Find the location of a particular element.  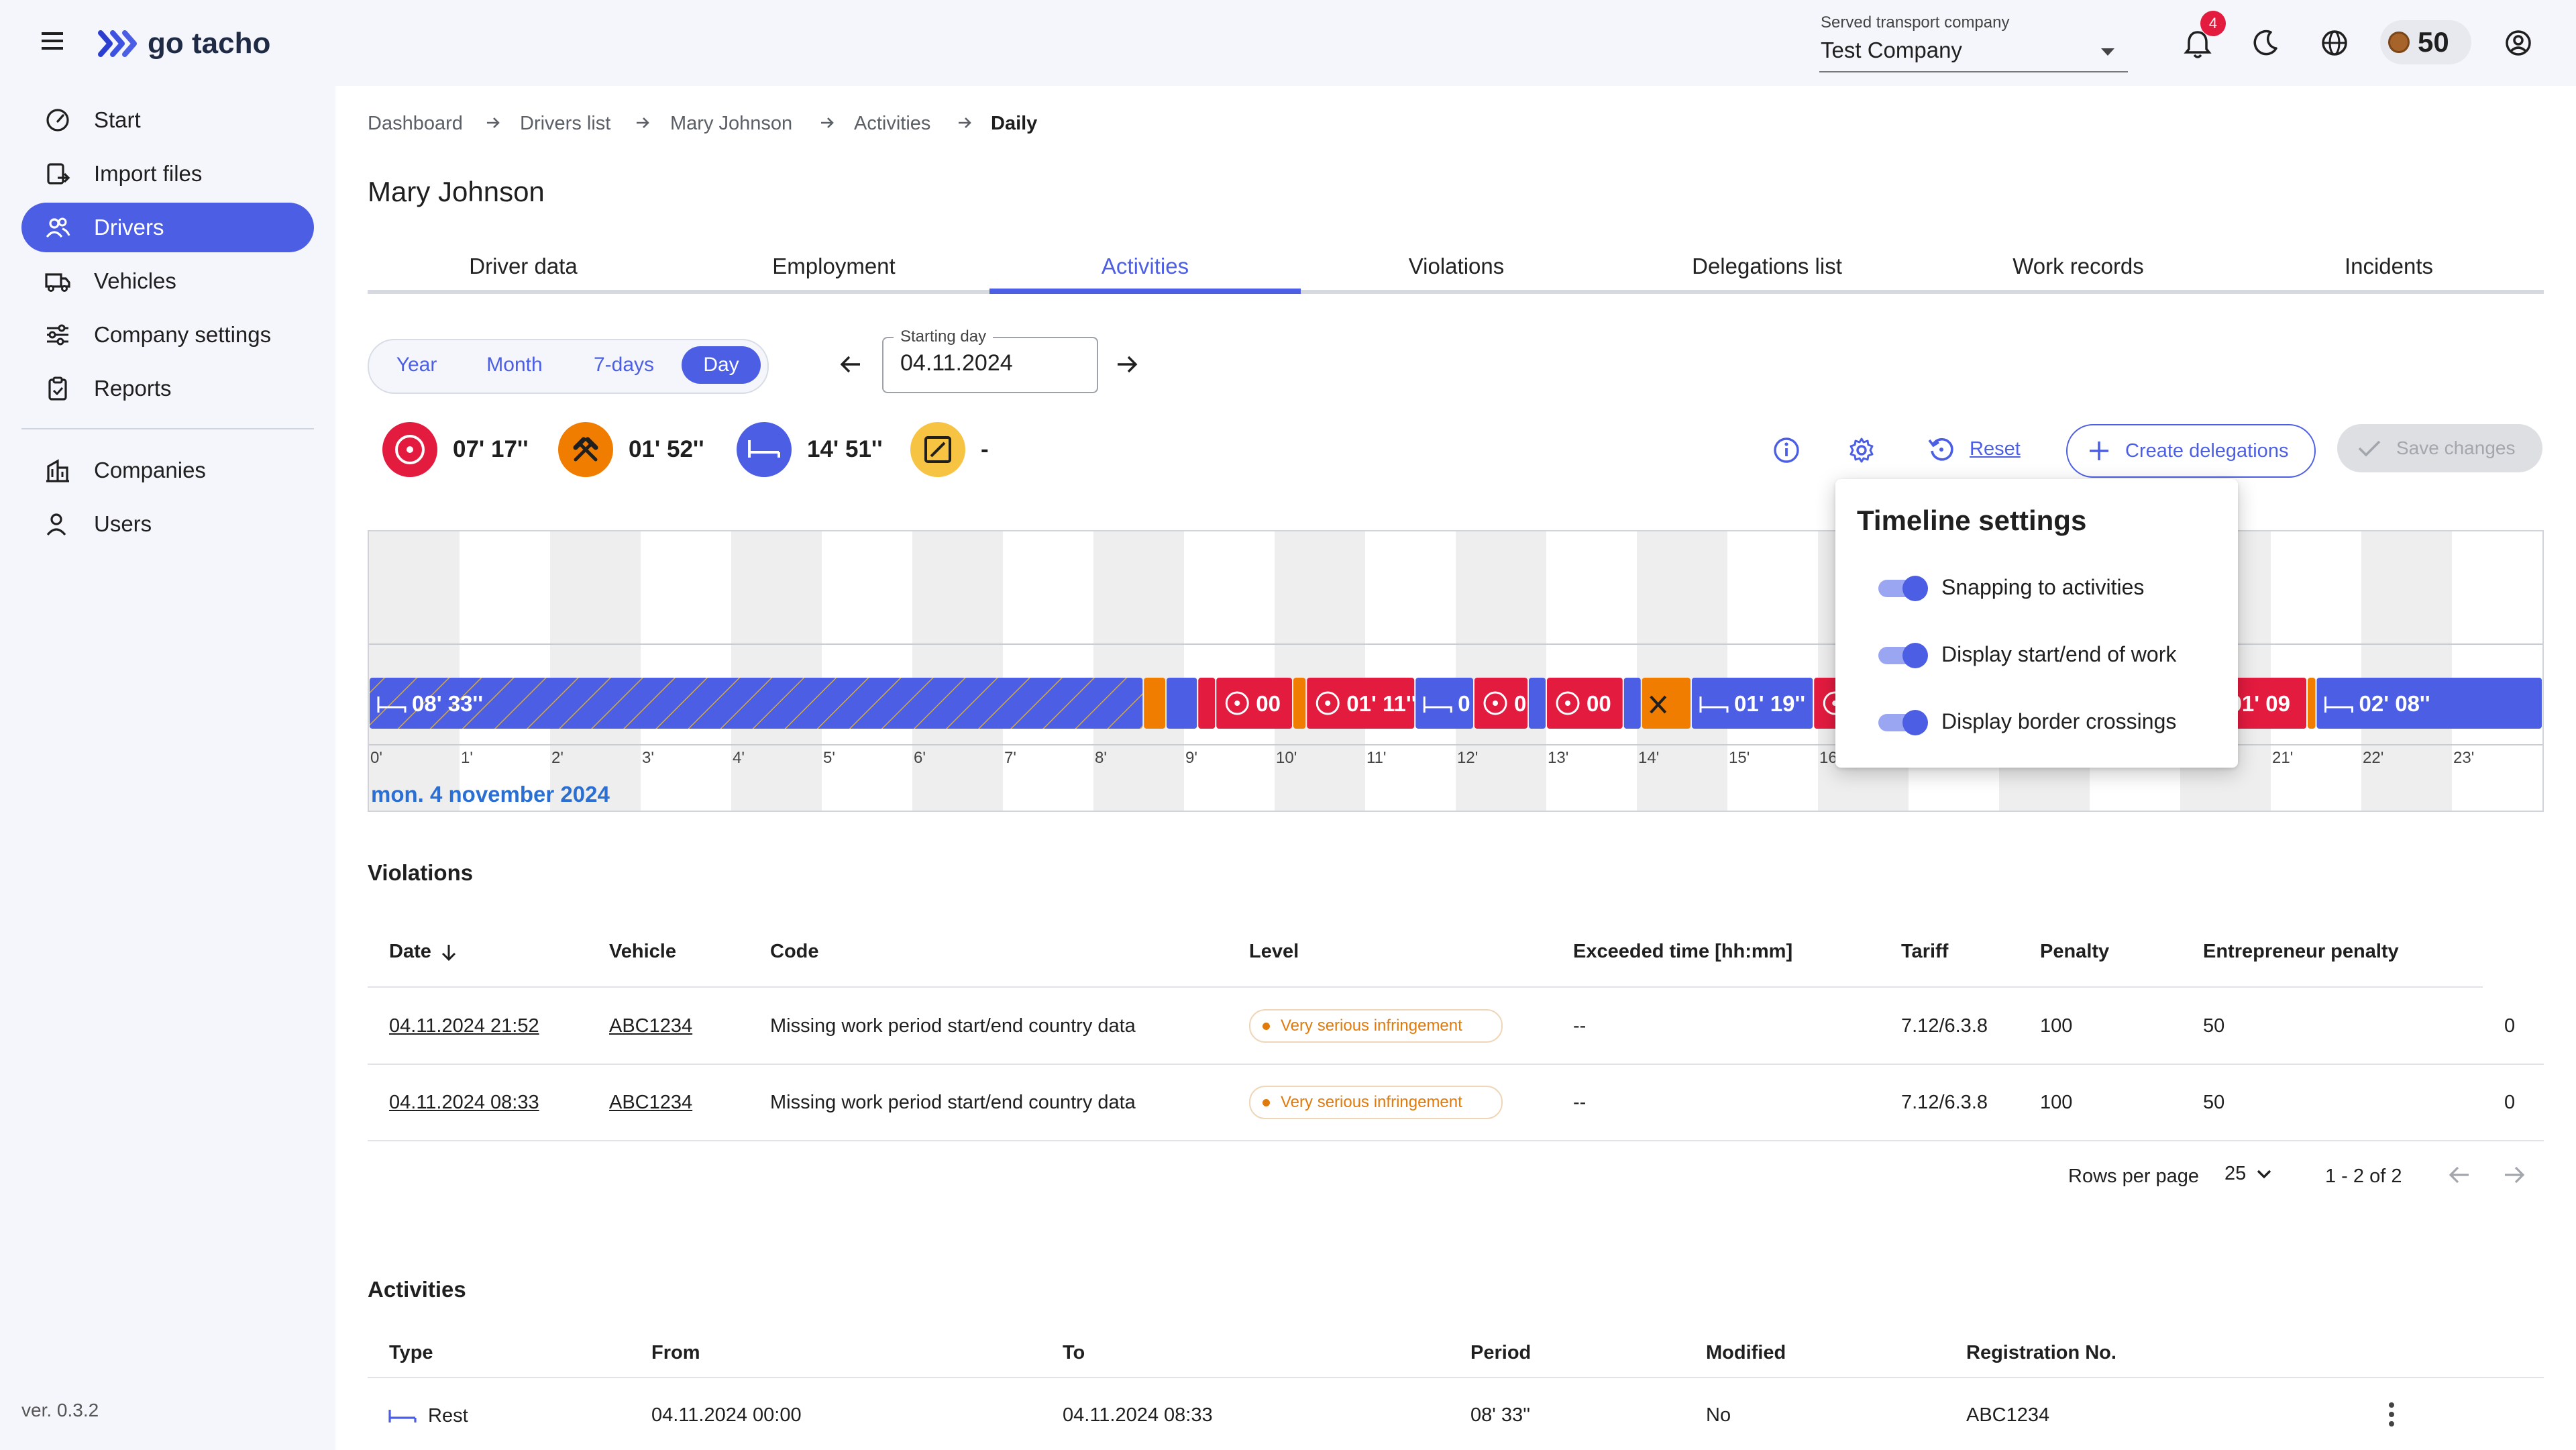

reset-icon is located at coordinates (1941, 449).